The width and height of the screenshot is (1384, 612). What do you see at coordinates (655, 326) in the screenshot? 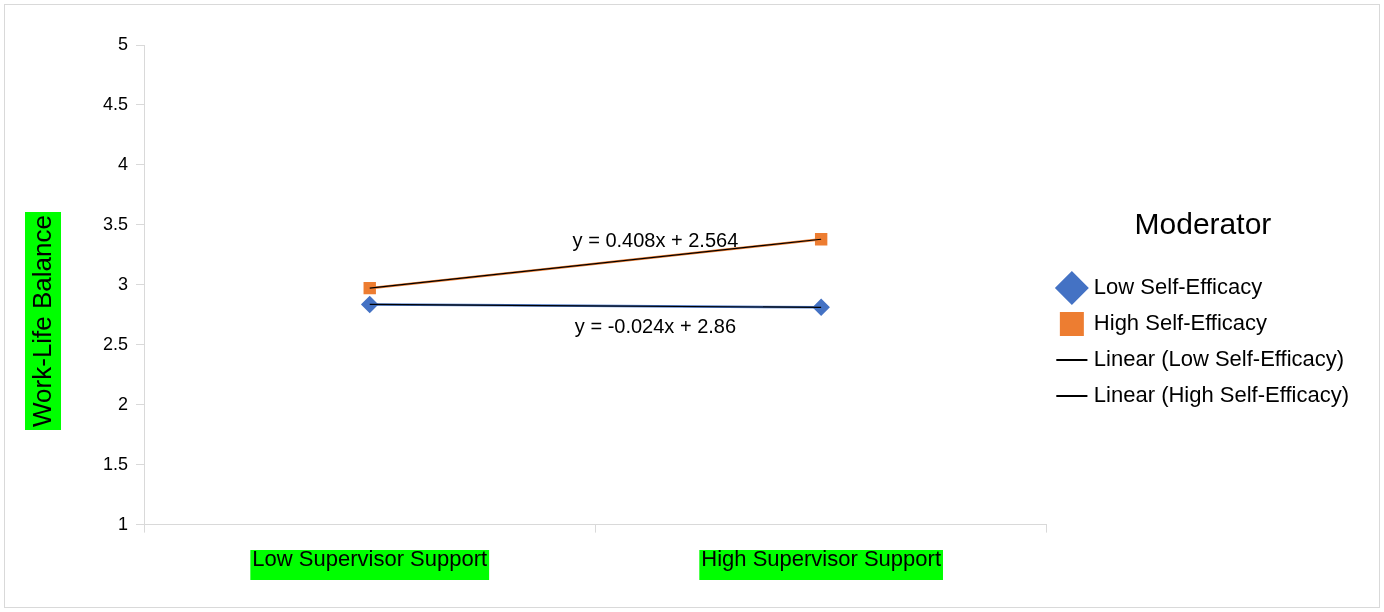
I see `annotation: y = -0.024x + 2.86` at bounding box center [655, 326].